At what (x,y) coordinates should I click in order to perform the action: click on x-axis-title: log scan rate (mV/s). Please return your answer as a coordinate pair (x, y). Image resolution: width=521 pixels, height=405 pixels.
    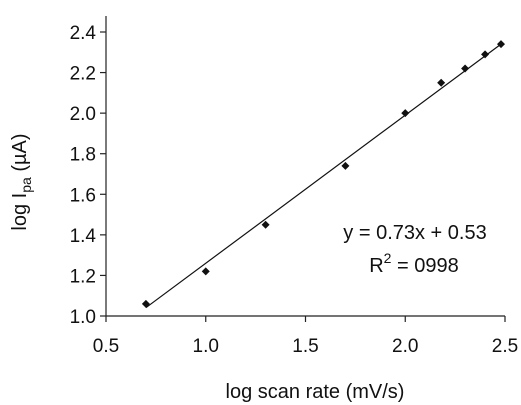
    Looking at the image, I should click on (315, 392).